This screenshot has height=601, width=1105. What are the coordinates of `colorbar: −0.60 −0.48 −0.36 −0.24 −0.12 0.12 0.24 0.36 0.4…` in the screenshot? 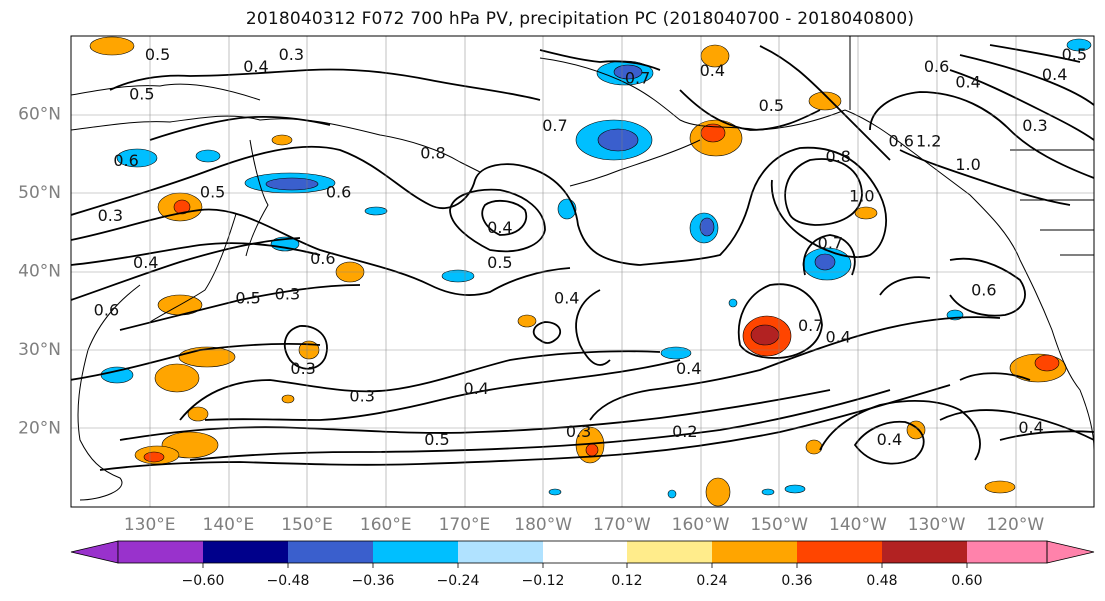 It's located at (582, 564).